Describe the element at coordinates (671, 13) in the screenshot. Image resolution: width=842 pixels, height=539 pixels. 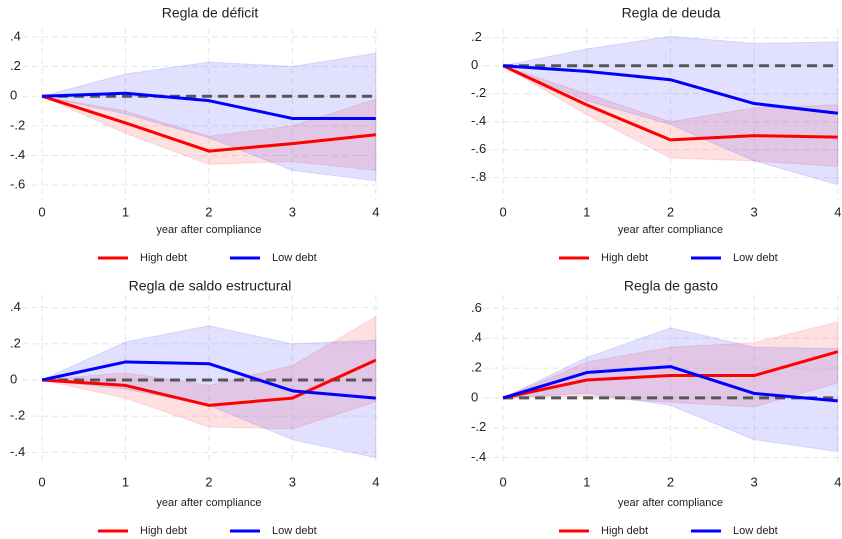
I see `panel-title: Regla de deuda` at that location.